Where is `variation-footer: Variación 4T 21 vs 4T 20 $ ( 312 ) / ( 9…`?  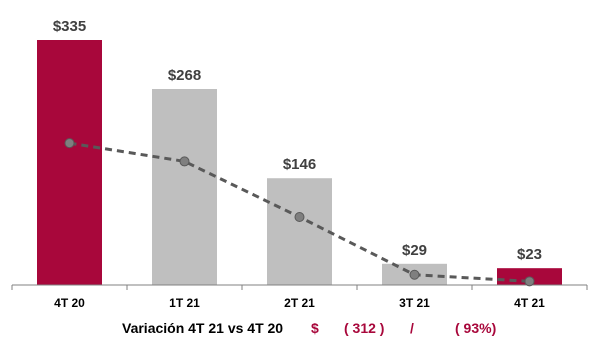
variation-footer: Variación 4T 21 vs 4T 20 $ ( 312 ) / ( 9… is located at coordinates (296, 331).